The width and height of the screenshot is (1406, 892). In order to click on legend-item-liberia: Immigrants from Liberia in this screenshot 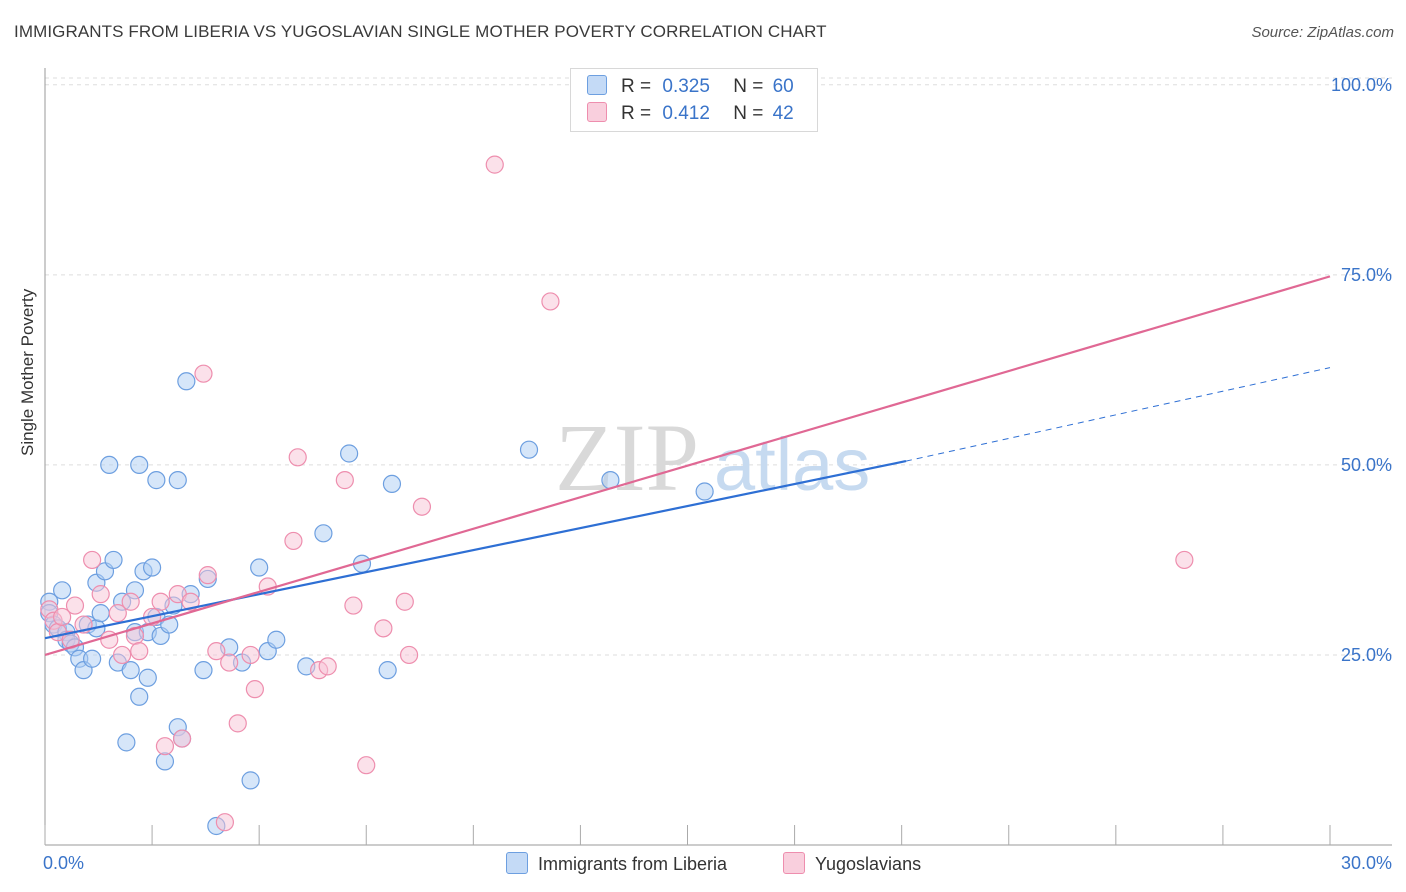, I will do `click(616, 863)`.